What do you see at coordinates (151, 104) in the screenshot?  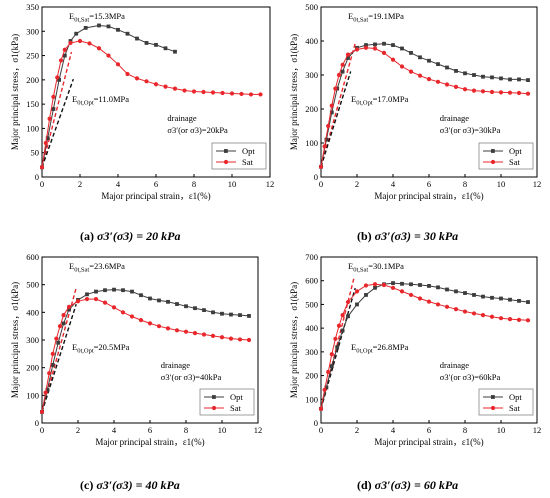 I see `series-sat` at bounding box center [151, 104].